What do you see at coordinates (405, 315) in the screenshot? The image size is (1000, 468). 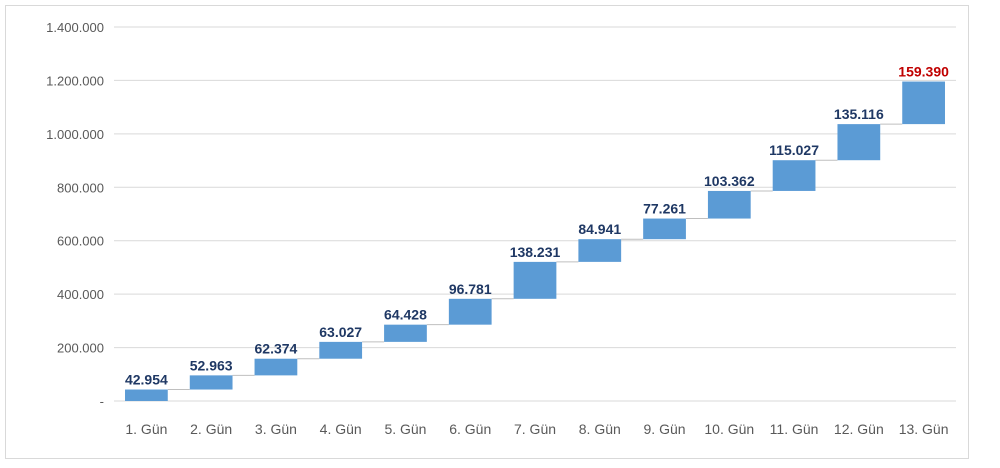 I see `data-label: 64.428` at bounding box center [405, 315].